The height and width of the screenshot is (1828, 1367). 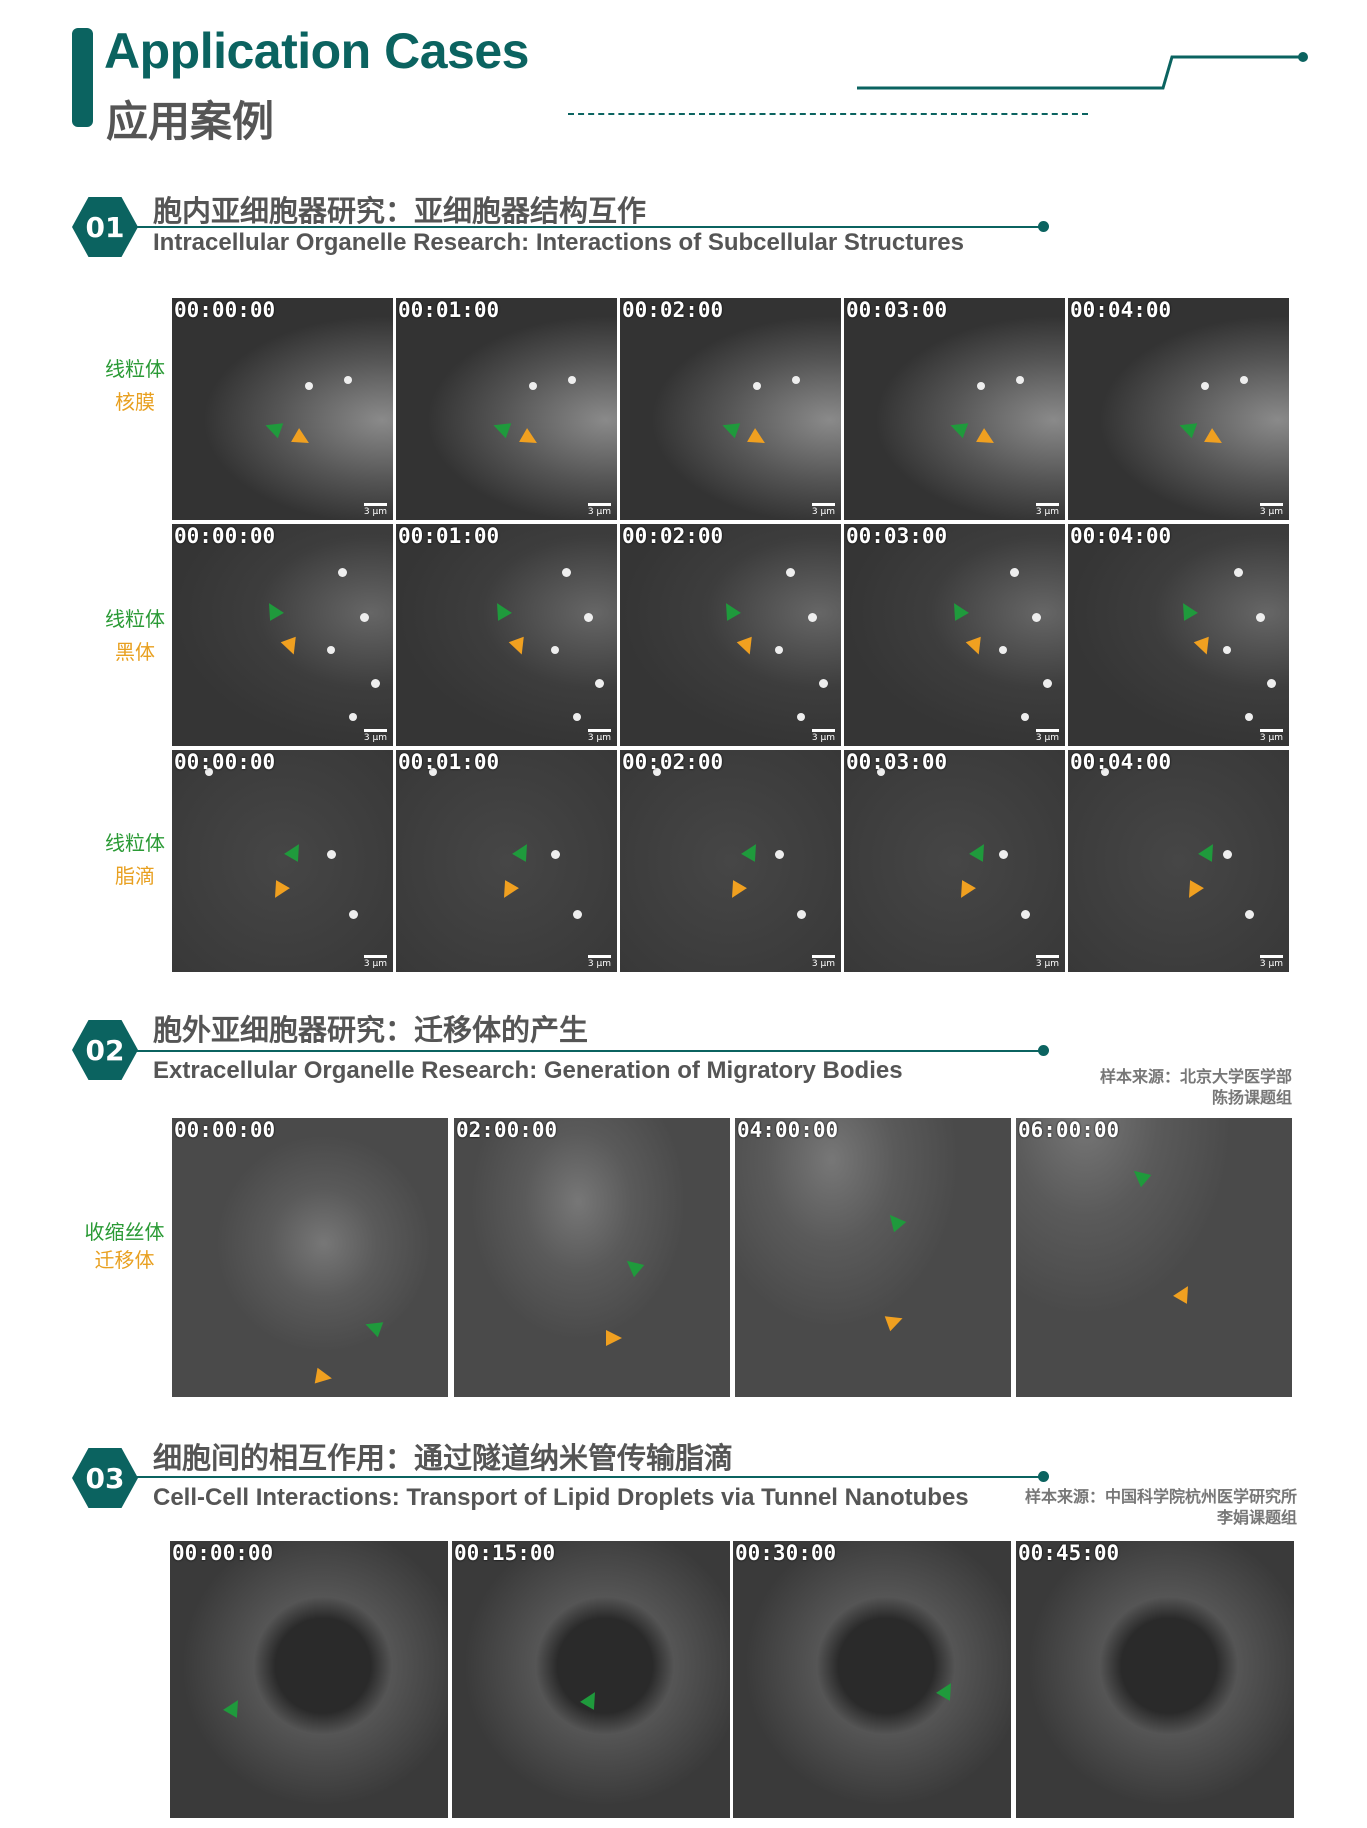 I want to click on microscopy-image: 00:15:00, so click(x=591, y=1679).